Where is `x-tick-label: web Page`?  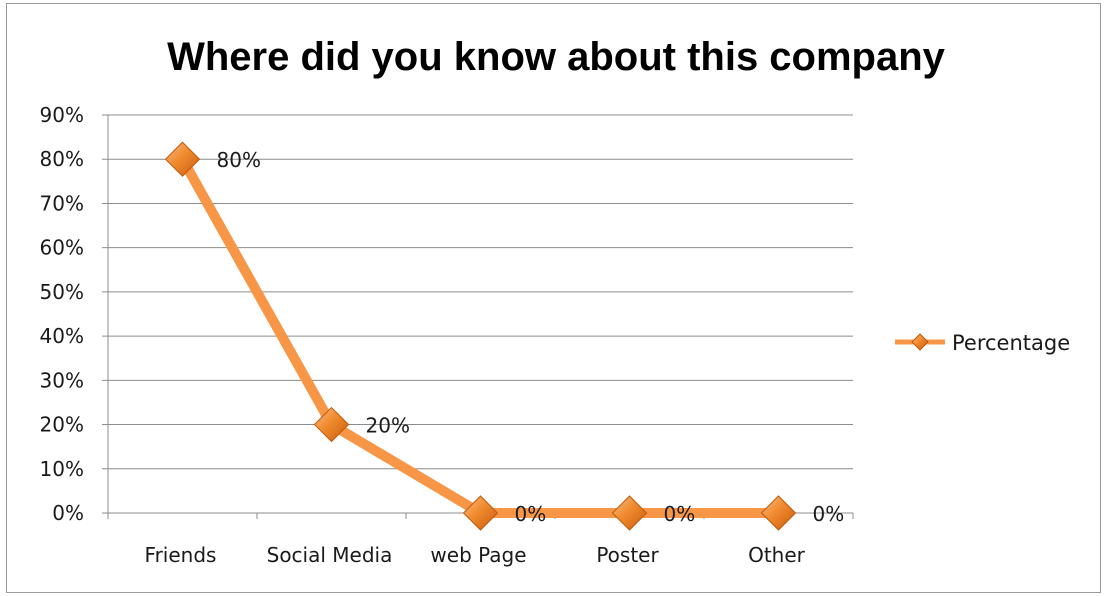 x-tick-label: web Page is located at coordinates (478, 555).